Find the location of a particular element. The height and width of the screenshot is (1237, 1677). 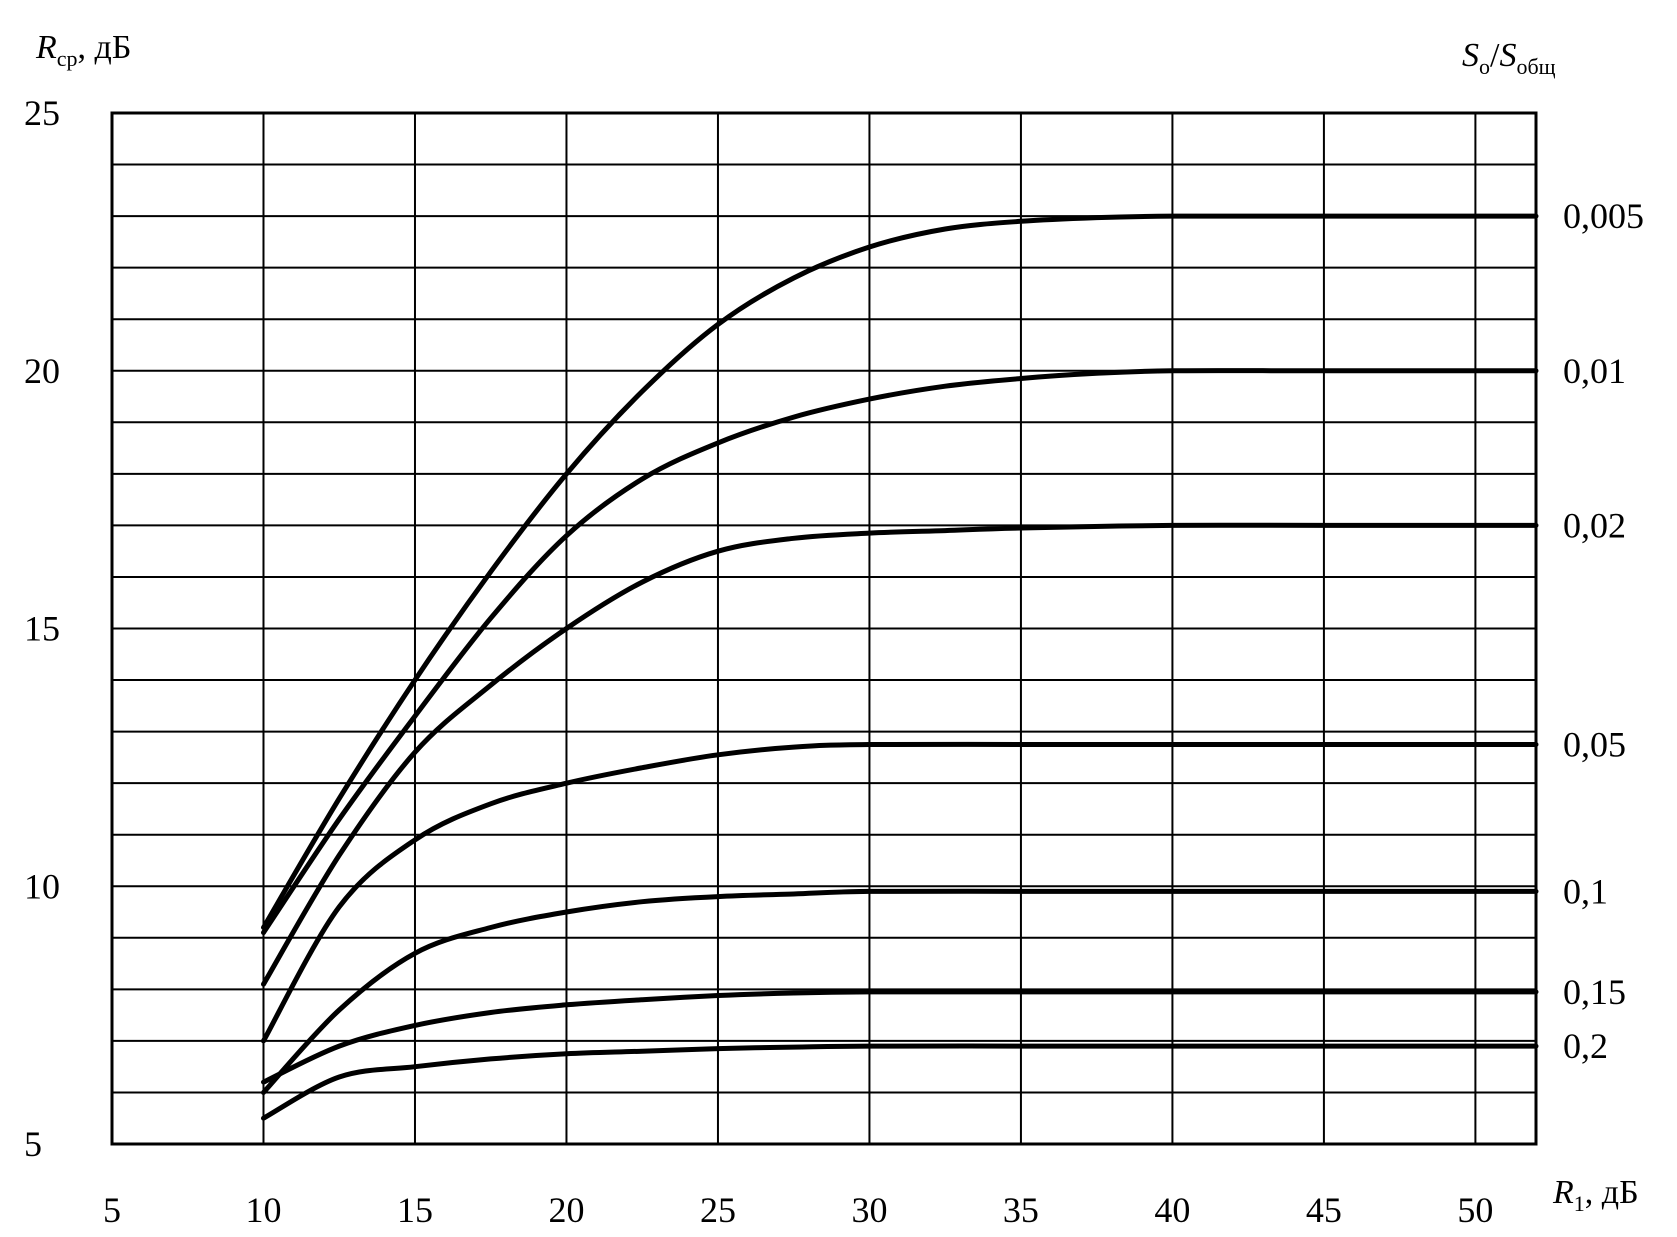

x-axis-label: R1, дБ is located at coordinates (1595, 1195).